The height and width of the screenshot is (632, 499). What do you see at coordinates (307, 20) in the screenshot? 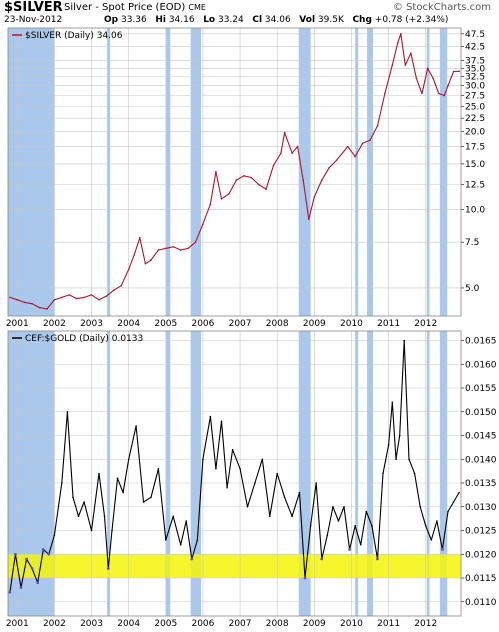
I see `volume-label: Vol` at bounding box center [307, 20].